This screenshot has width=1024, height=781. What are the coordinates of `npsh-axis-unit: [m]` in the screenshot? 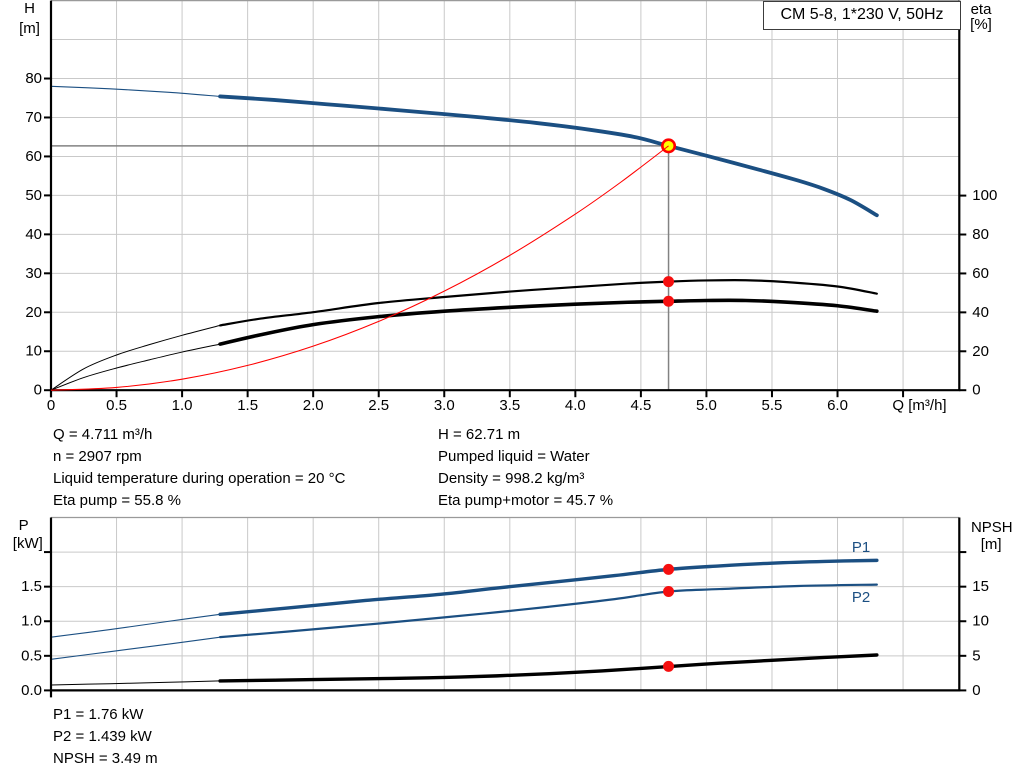 It's located at (991, 545).